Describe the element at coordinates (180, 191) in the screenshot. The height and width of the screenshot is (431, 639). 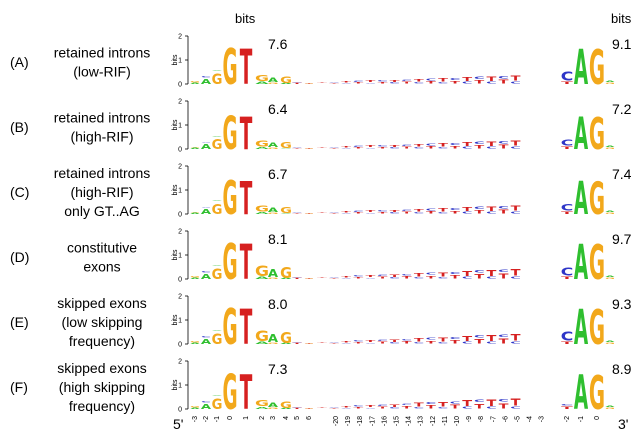
I see `y-axis-tick-label: 1` at that location.